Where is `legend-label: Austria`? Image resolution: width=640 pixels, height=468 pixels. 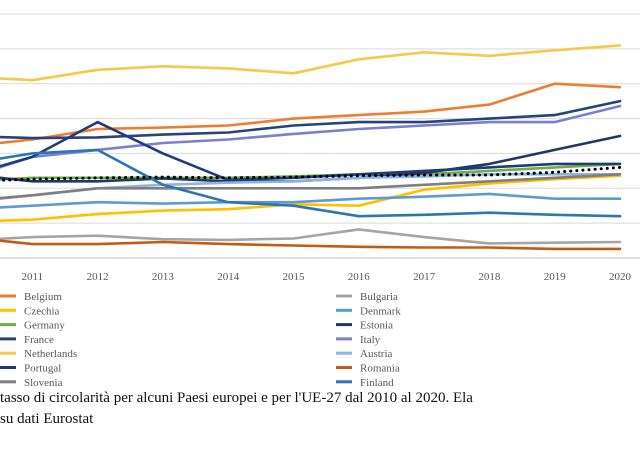
legend-label: Austria is located at coordinates (376, 354).